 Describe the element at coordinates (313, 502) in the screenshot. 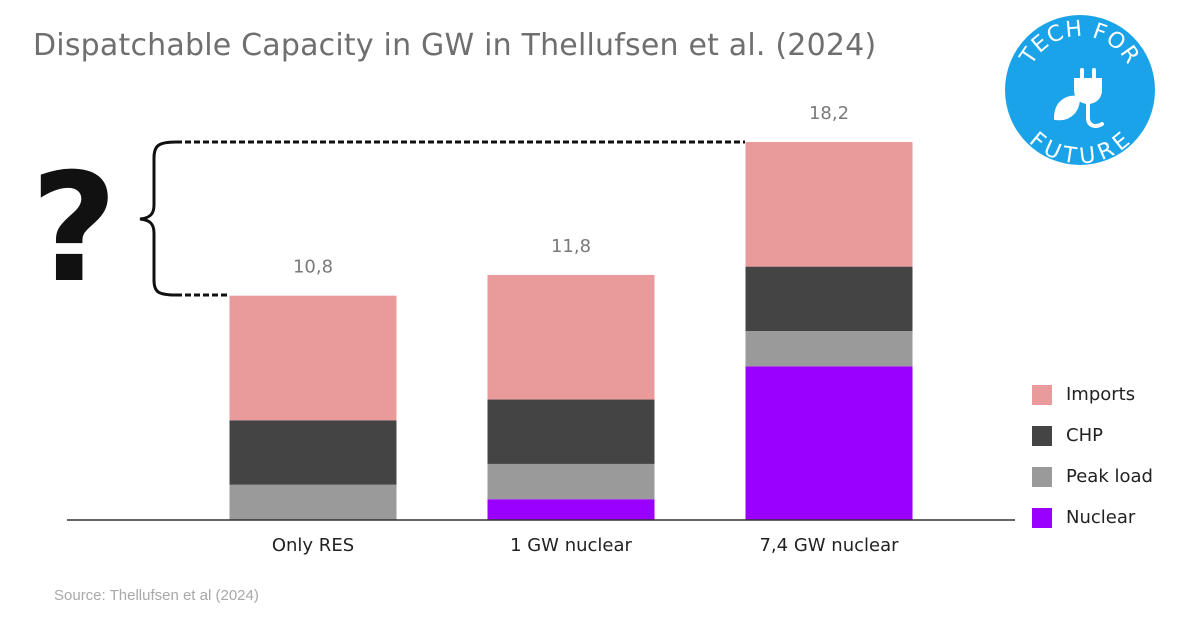

I see `bar-only-res-peak-load` at that location.